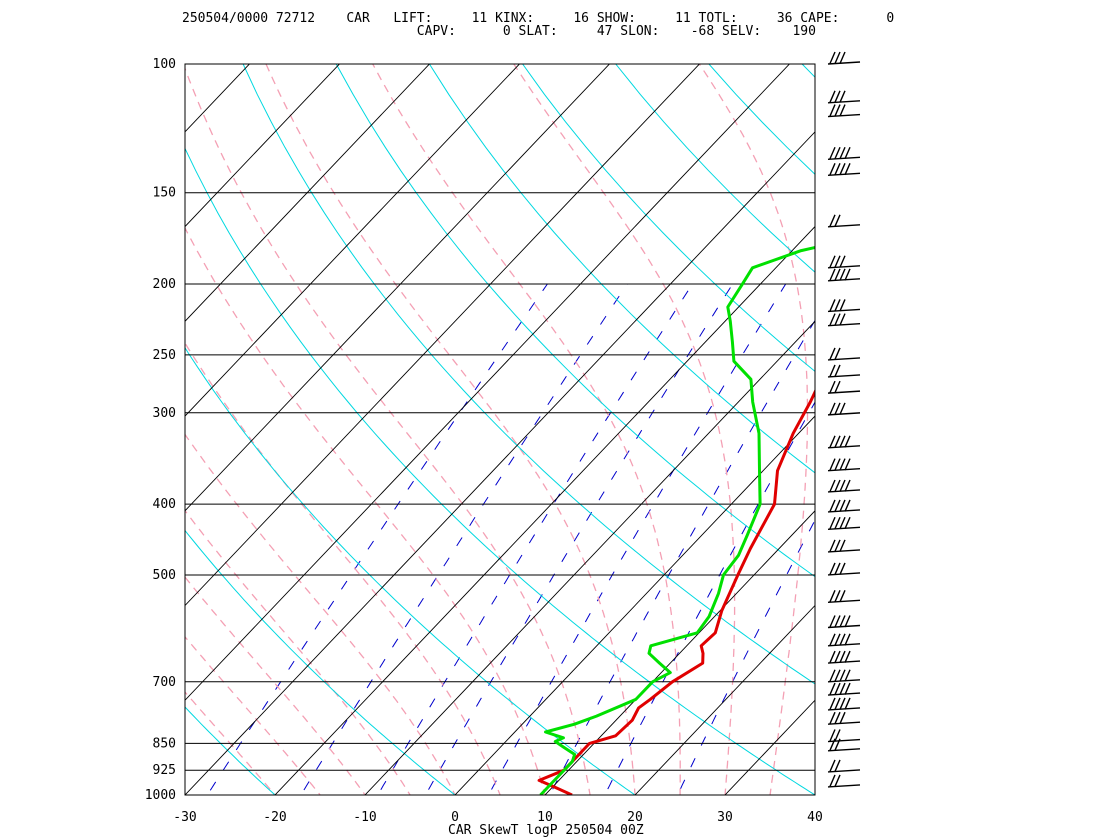  What do you see at coordinates (164, 575) in the screenshot?
I see `pressure-tick-label: 500` at bounding box center [164, 575].